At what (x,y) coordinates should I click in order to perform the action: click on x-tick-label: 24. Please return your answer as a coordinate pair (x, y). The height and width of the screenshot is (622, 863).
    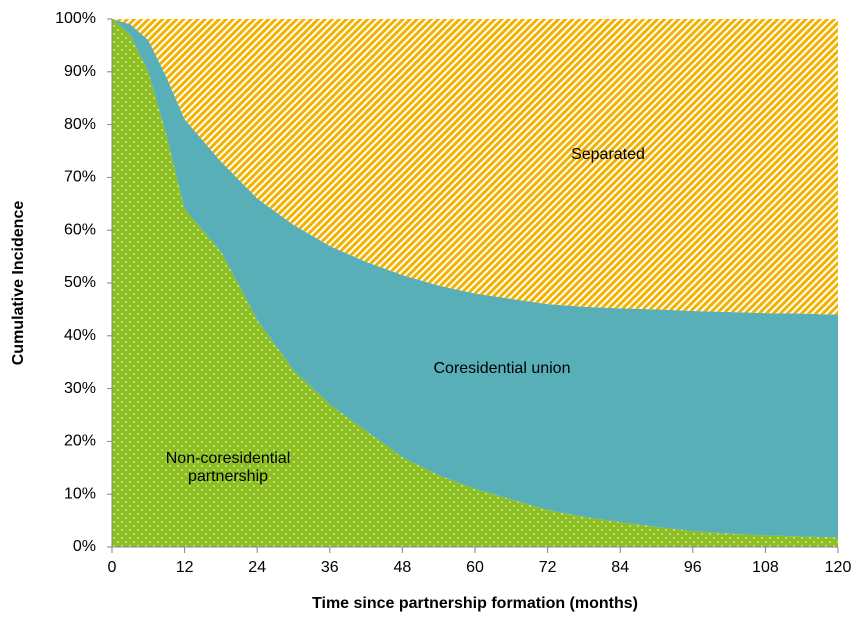
    Looking at the image, I should click on (257, 567).